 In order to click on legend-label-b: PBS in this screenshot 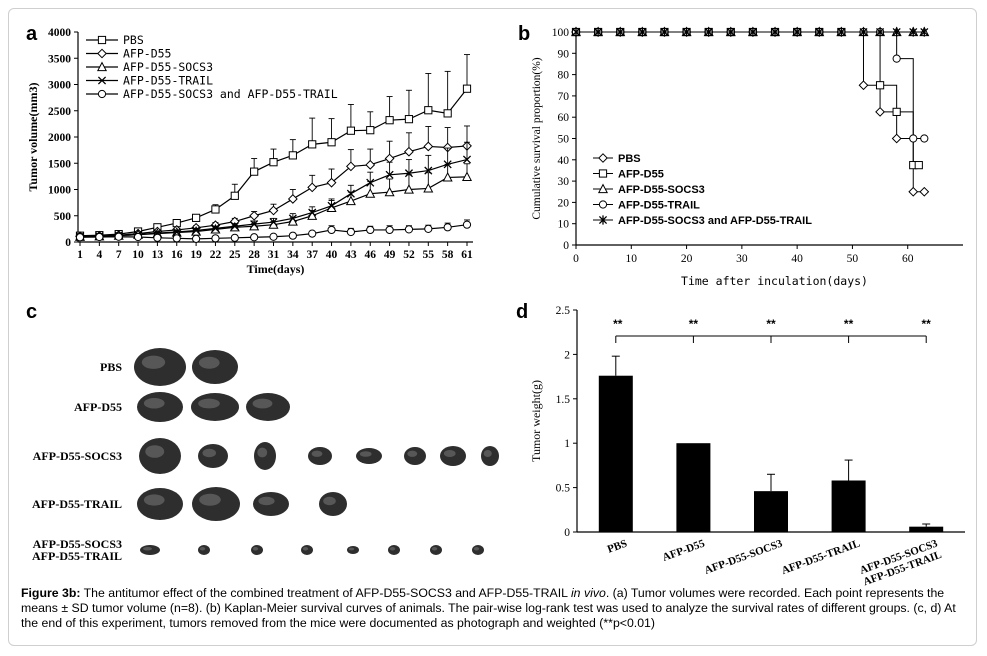, I will do `click(629, 159)`.